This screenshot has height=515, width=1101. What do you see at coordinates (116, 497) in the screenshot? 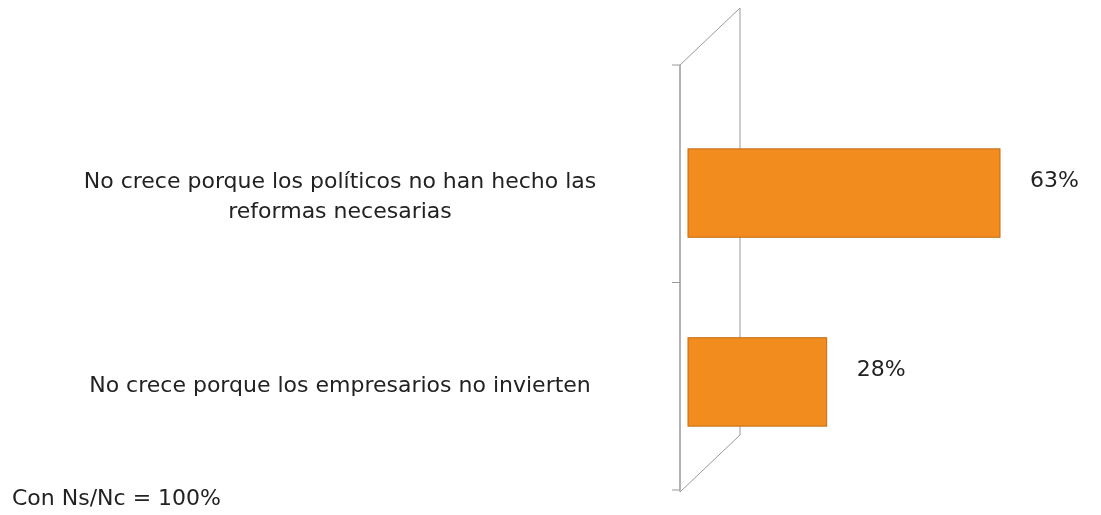
I see `text: Con Ns/Nc = 100%` at bounding box center [116, 497].